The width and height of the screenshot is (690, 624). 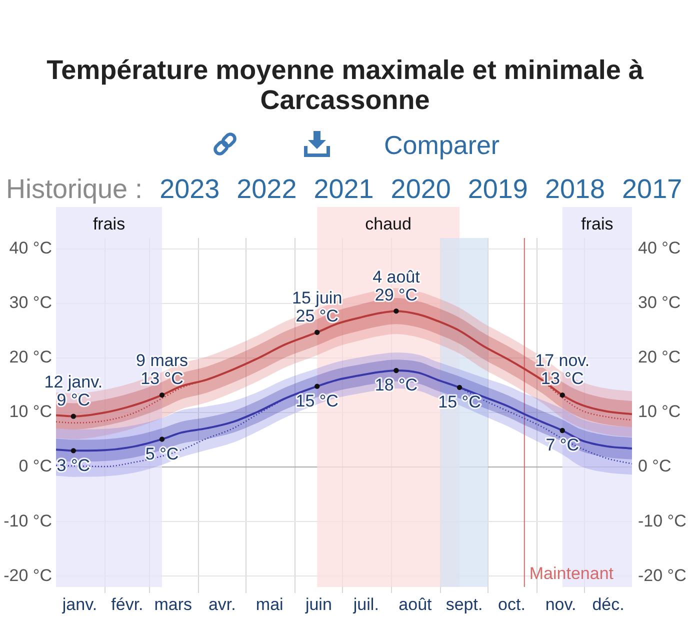 I want to click on x-tick-label: juin, so click(x=318, y=604).